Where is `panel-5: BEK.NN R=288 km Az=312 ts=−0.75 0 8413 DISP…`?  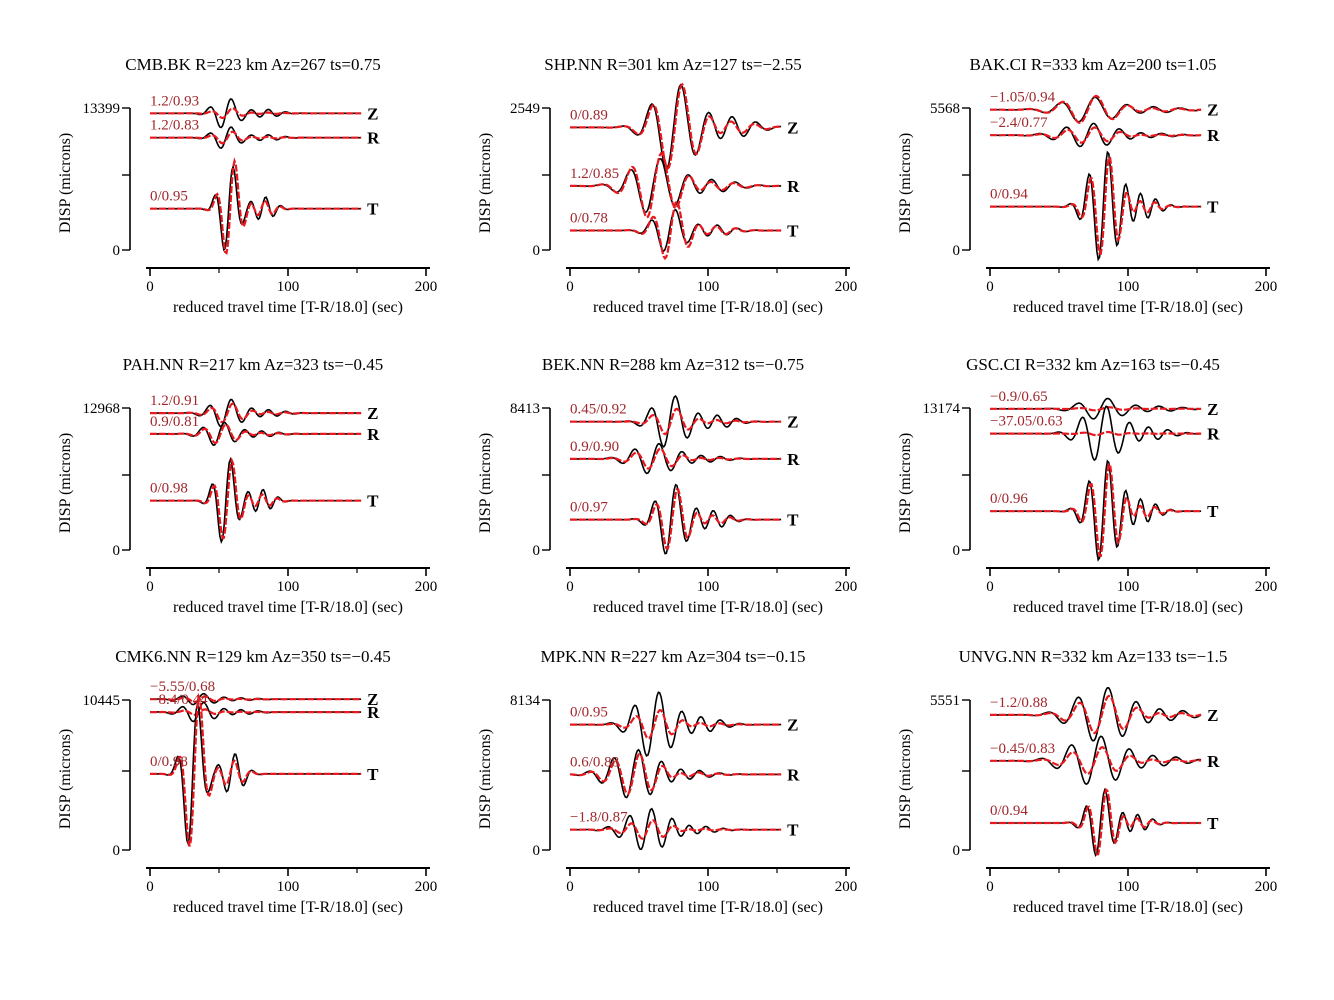
panel-5: BEK.NN R=288 km Az=312 ts=−0.75 0 8413 DISP… is located at coordinates (667, 485).